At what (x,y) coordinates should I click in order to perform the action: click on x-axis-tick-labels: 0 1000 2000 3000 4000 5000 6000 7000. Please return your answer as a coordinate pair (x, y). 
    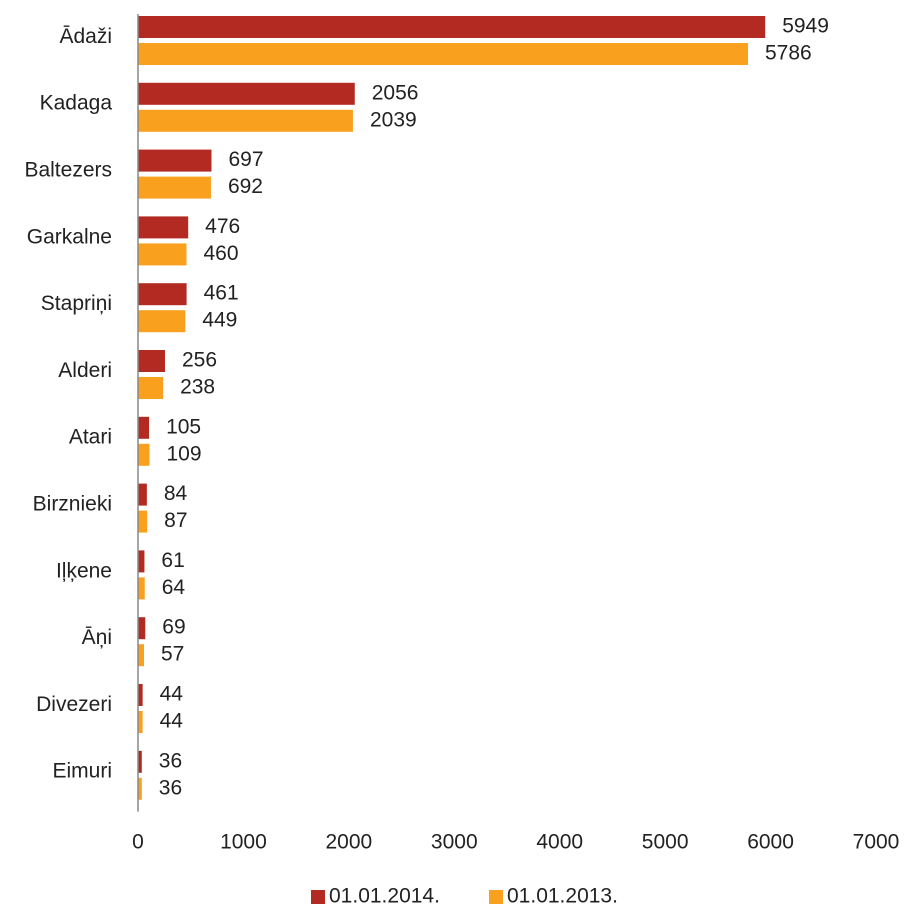
    Looking at the image, I should click on (515, 842).